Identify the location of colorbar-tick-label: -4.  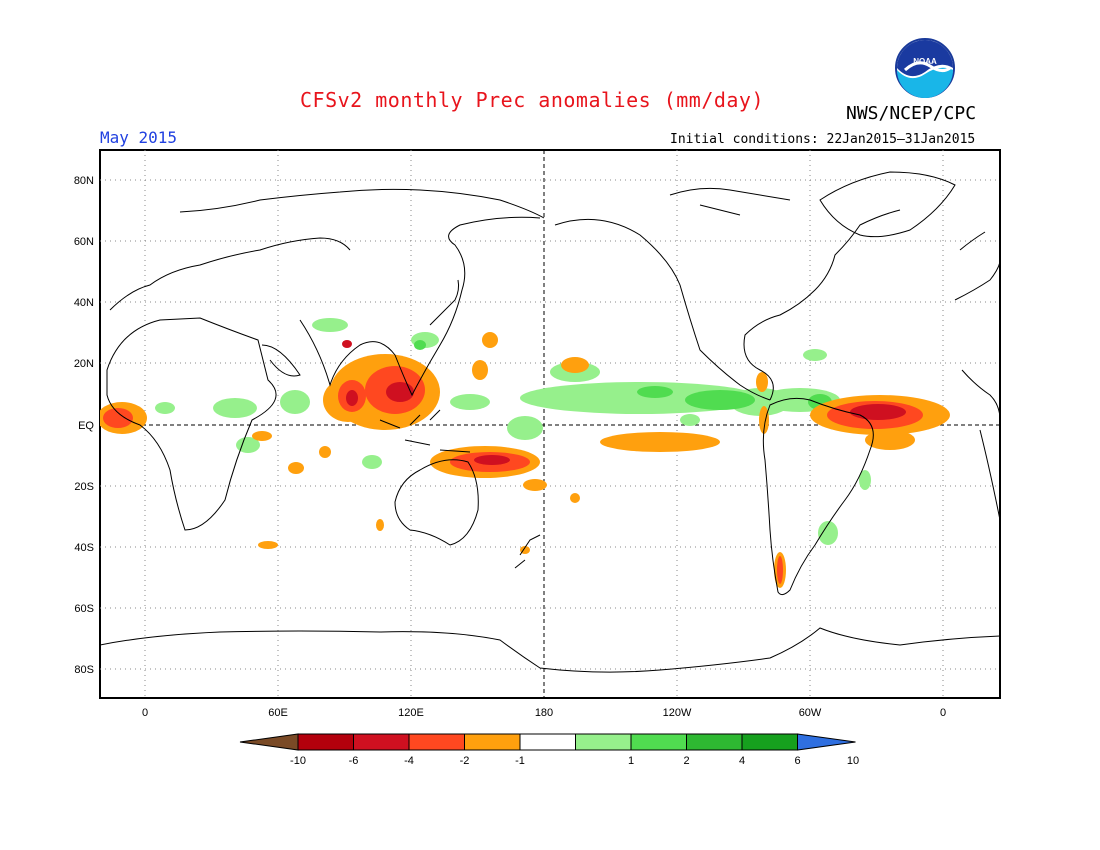
(409, 761).